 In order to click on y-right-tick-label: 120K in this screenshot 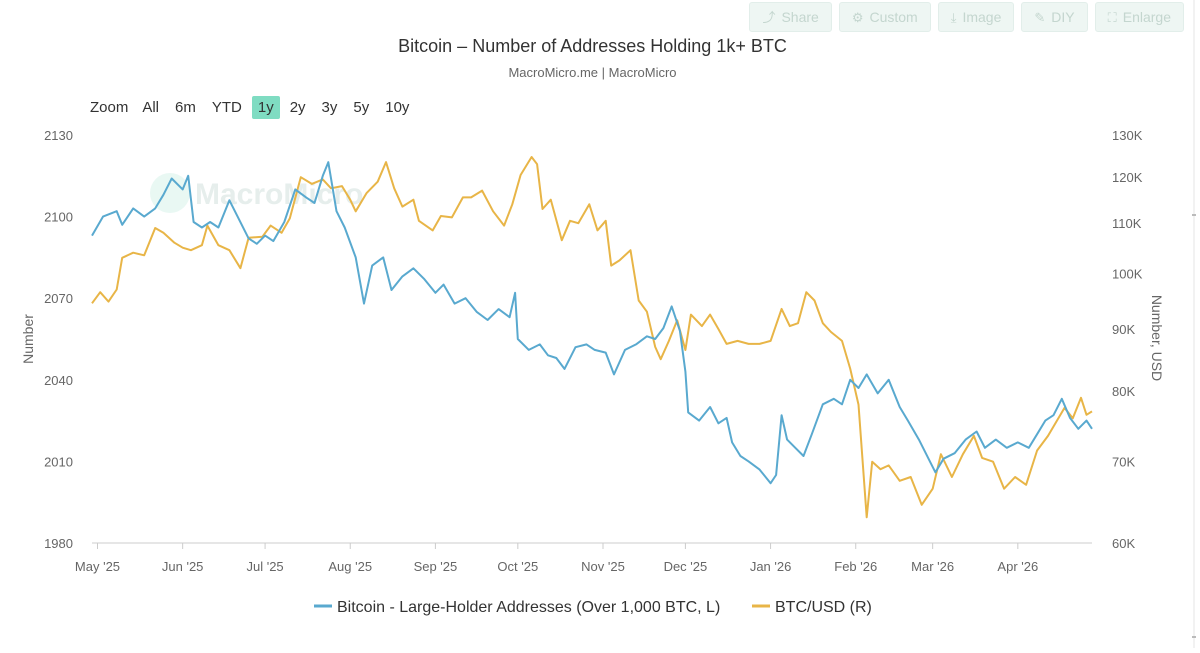, I will do `click(1127, 177)`.